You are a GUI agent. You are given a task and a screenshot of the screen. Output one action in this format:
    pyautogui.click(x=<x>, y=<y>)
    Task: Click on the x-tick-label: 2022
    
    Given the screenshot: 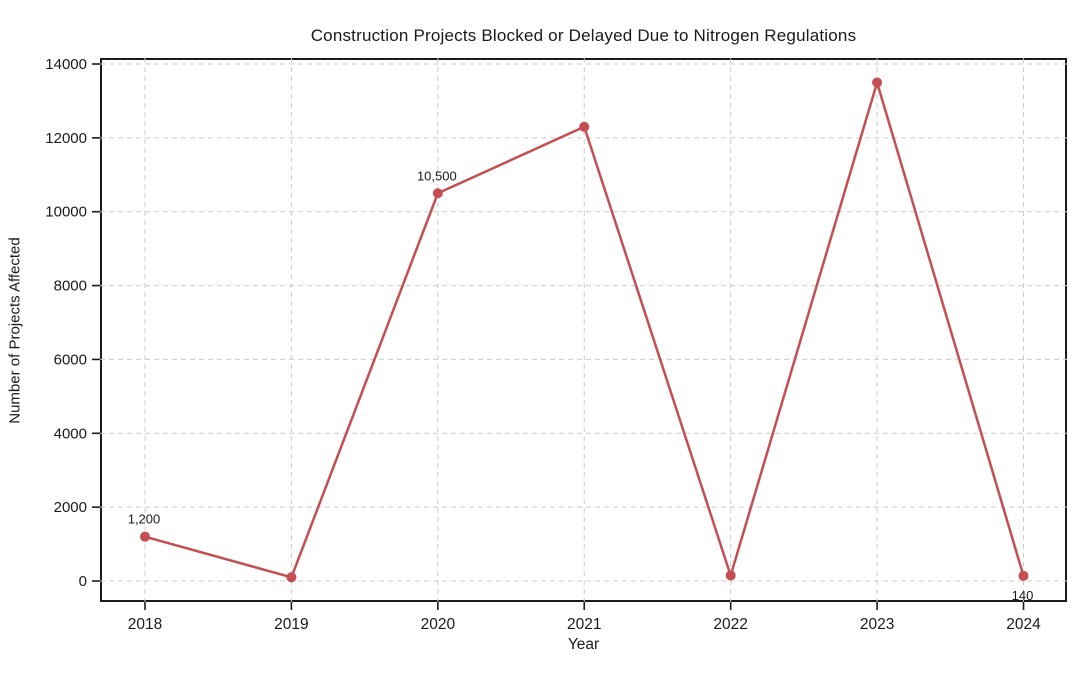 What is the action you would take?
    pyautogui.click(x=730, y=624)
    